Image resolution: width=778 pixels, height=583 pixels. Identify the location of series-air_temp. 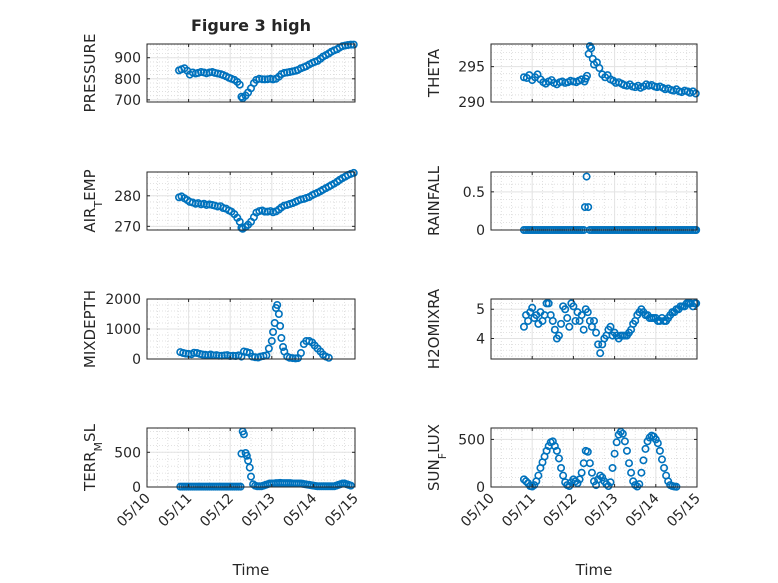
(266, 200).